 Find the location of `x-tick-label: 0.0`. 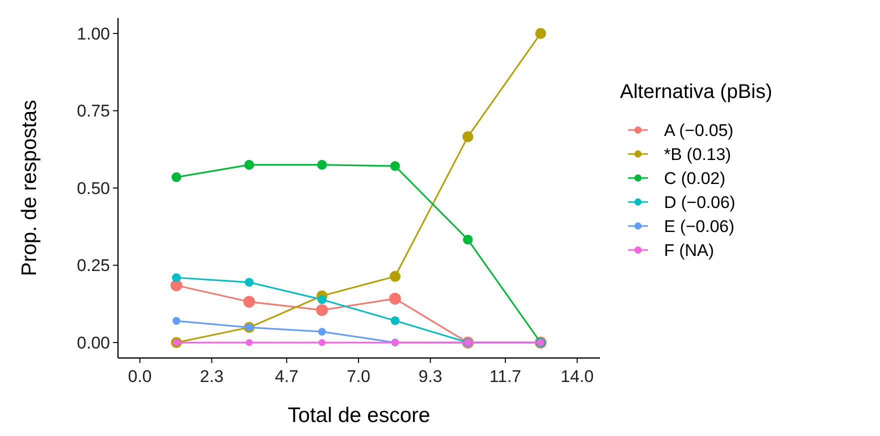

x-tick-label: 0.0 is located at coordinates (140, 376).